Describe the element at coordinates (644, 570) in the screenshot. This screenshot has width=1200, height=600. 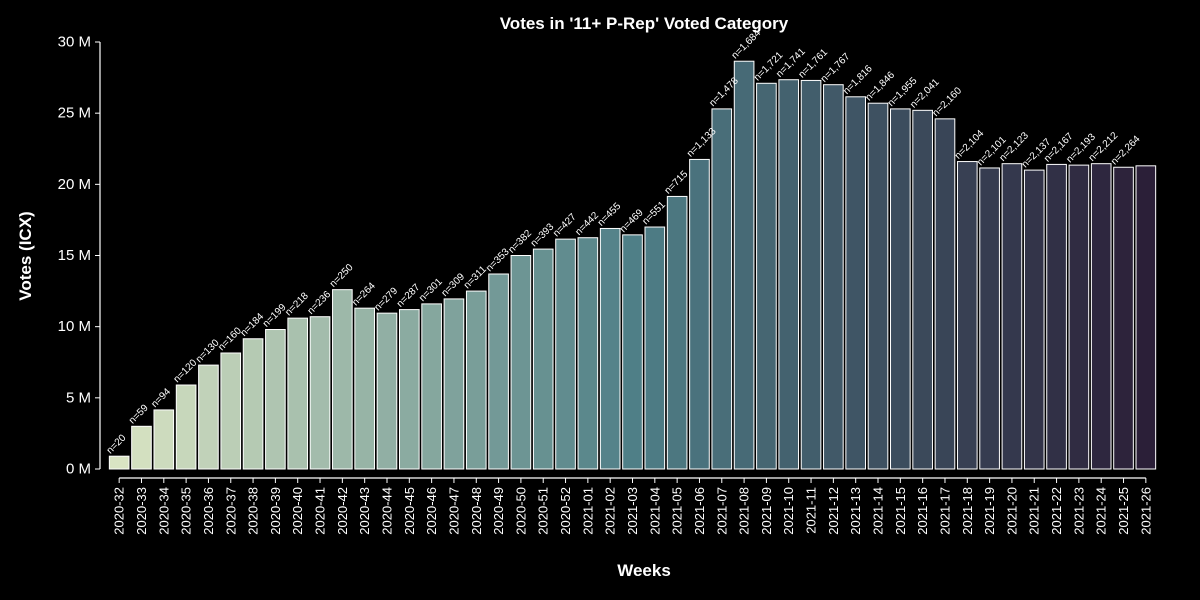
I see `x-axis-label: Weeks` at that location.